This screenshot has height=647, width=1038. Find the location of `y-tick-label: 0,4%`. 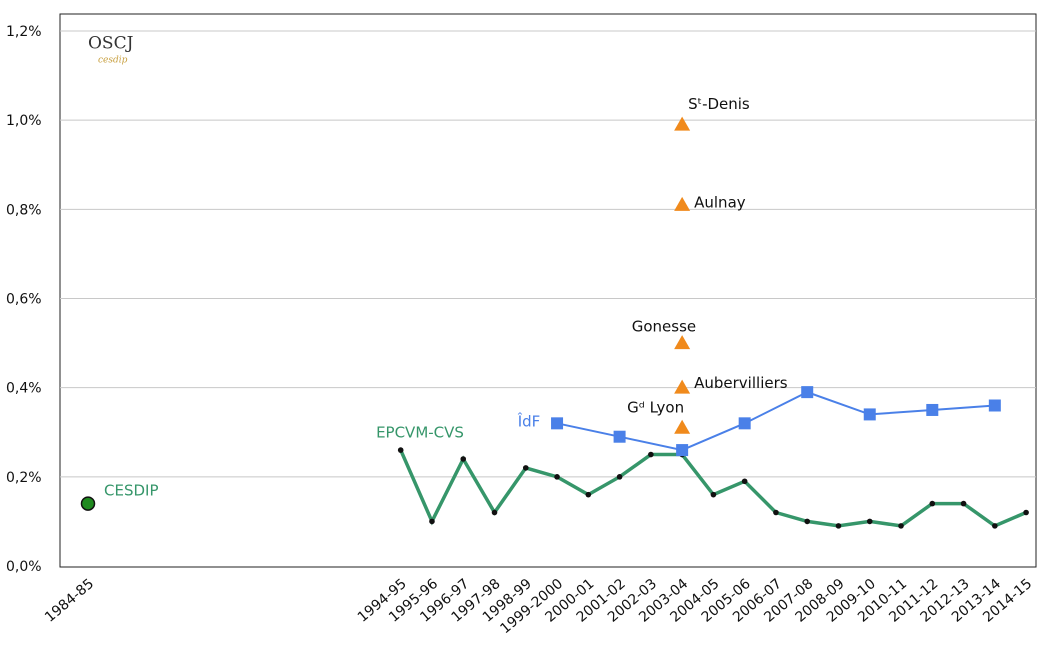

y-tick-label: 0,4% is located at coordinates (24, 389).